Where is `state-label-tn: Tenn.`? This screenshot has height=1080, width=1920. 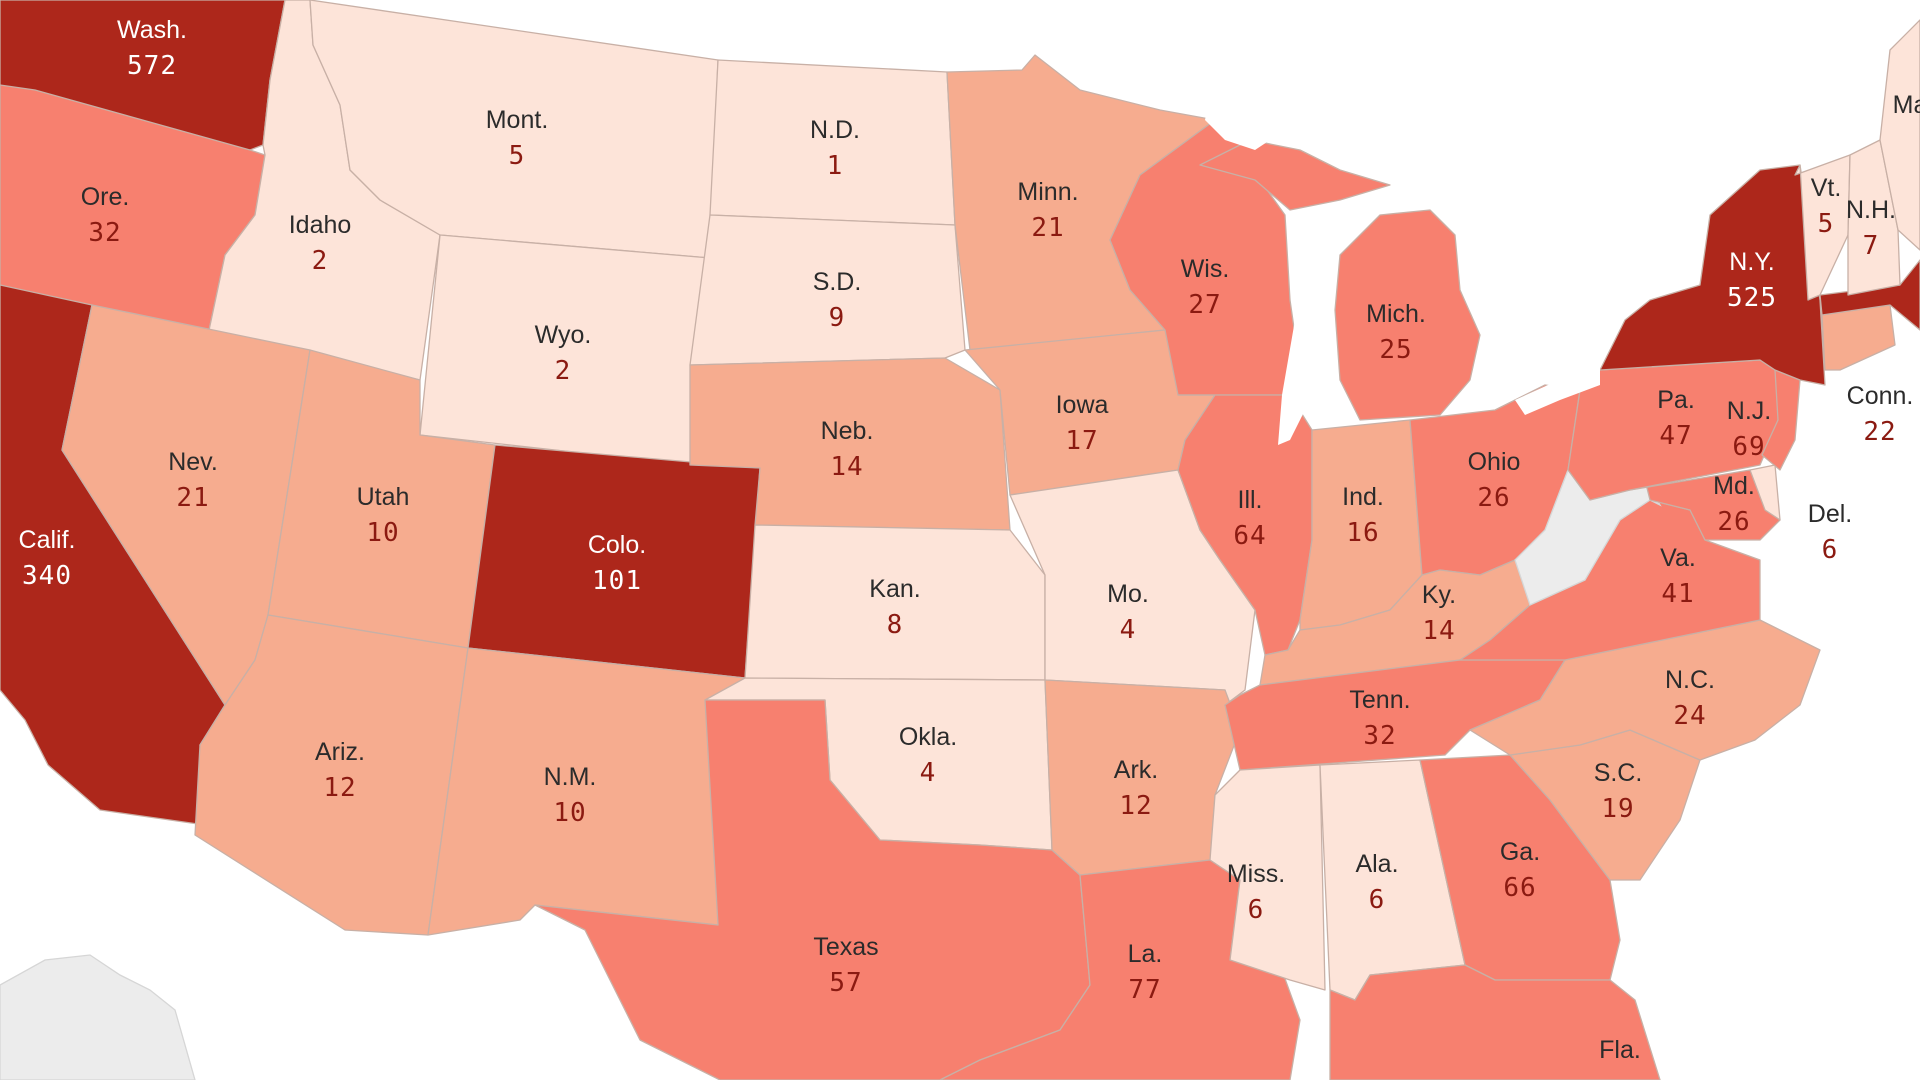 state-label-tn: Tenn. is located at coordinates (1379, 700).